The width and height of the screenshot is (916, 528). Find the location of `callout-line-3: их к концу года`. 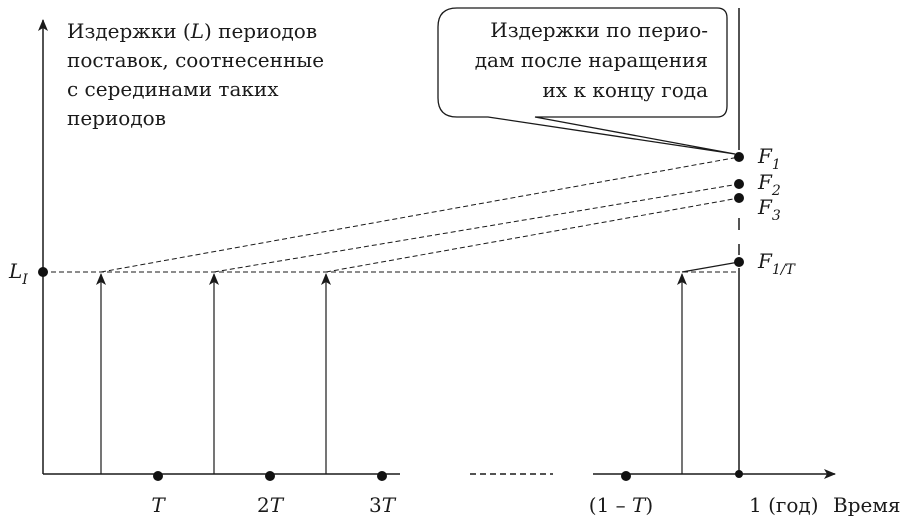

callout-line-3: их к концу года is located at coordinates (626, 90).